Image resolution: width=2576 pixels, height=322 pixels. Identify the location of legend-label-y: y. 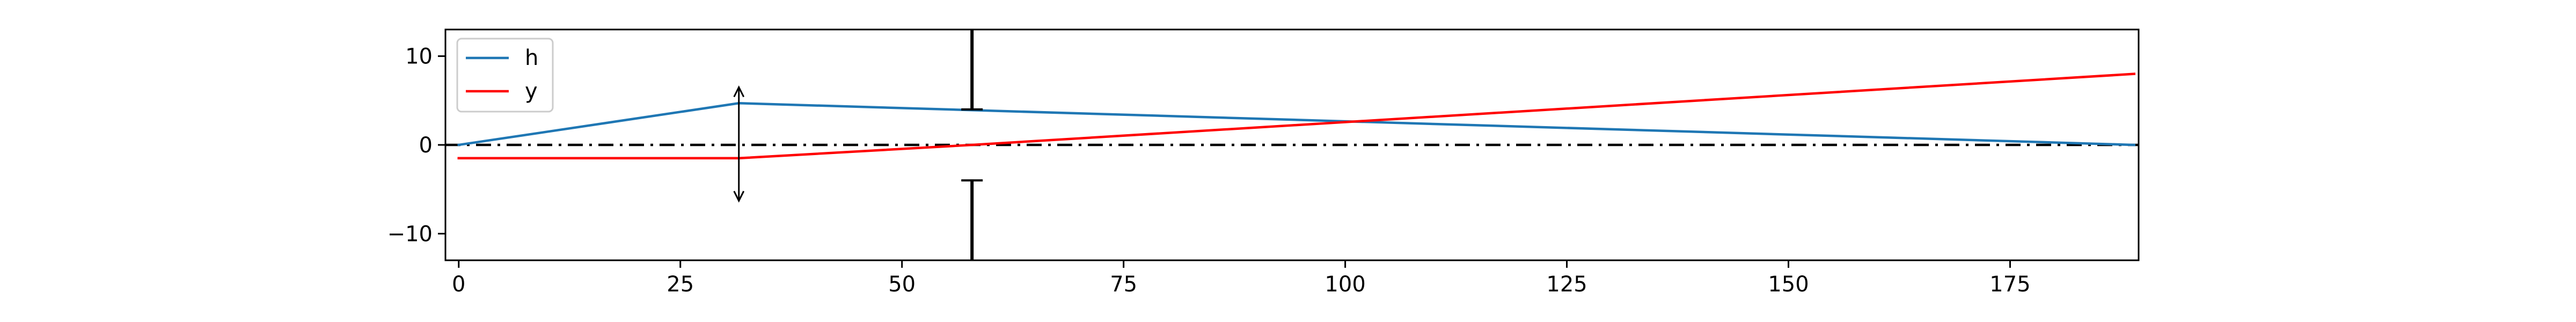
(531, 91).